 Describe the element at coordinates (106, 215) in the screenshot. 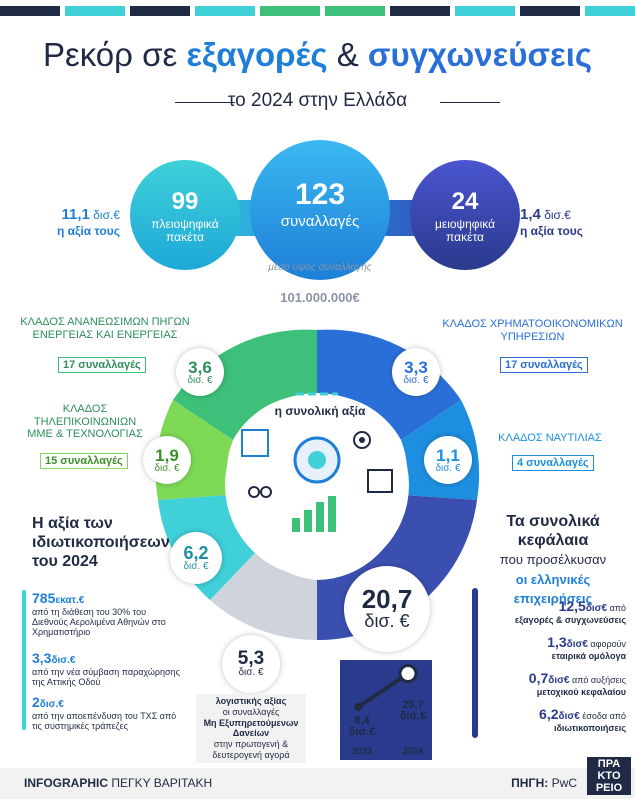

I see `majority-value-unit: δισ.€` at that location.